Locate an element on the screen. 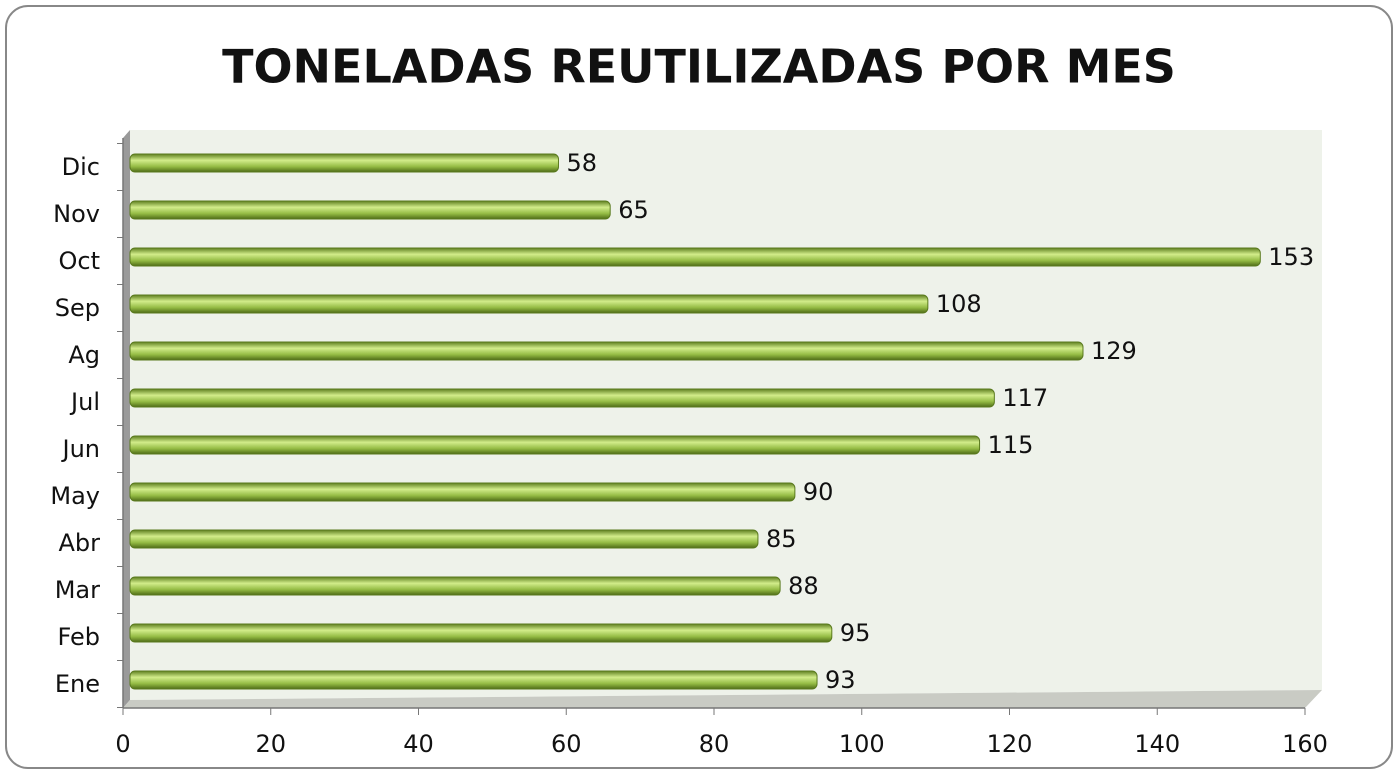 The width and height of the screenshot is (1398, 774). value-label: 65 is located at coordinates (633, 210).